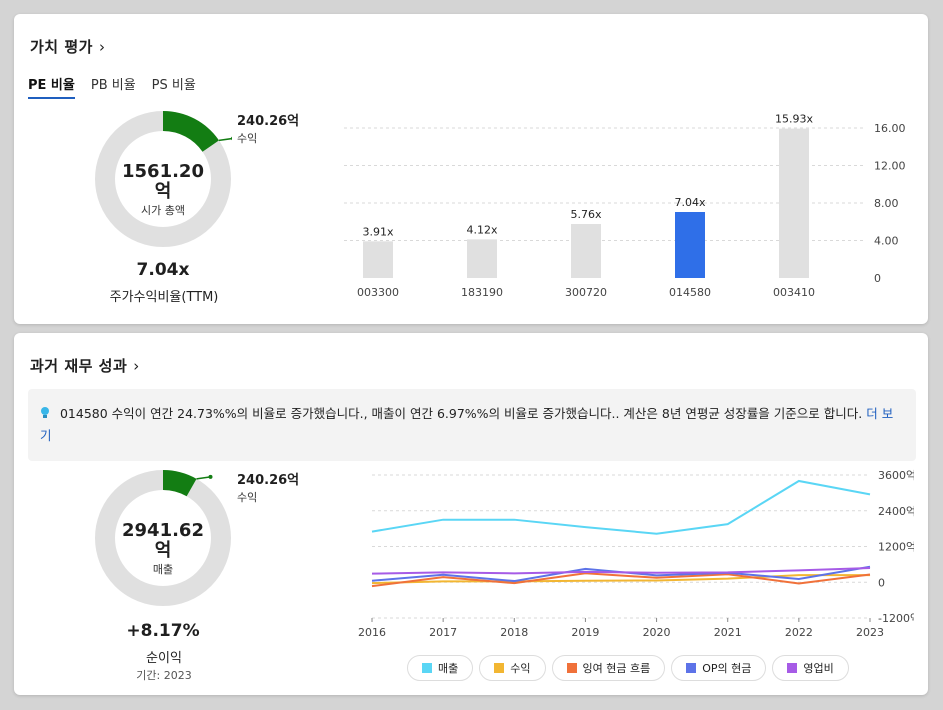  What do you see at coordinates (47, 413) in the screenshot?
I see `lightbulb-icon` at bounding box center [47, 413].